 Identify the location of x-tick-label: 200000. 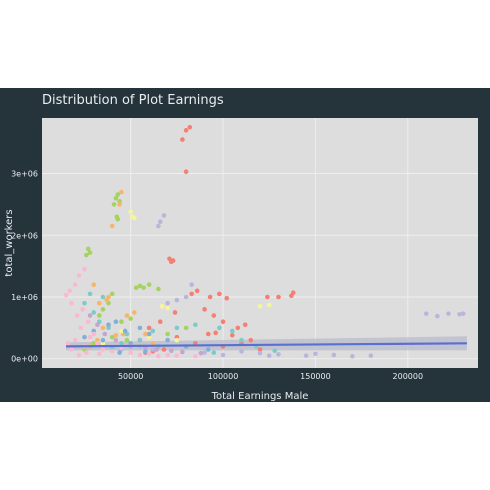
(408, 376).